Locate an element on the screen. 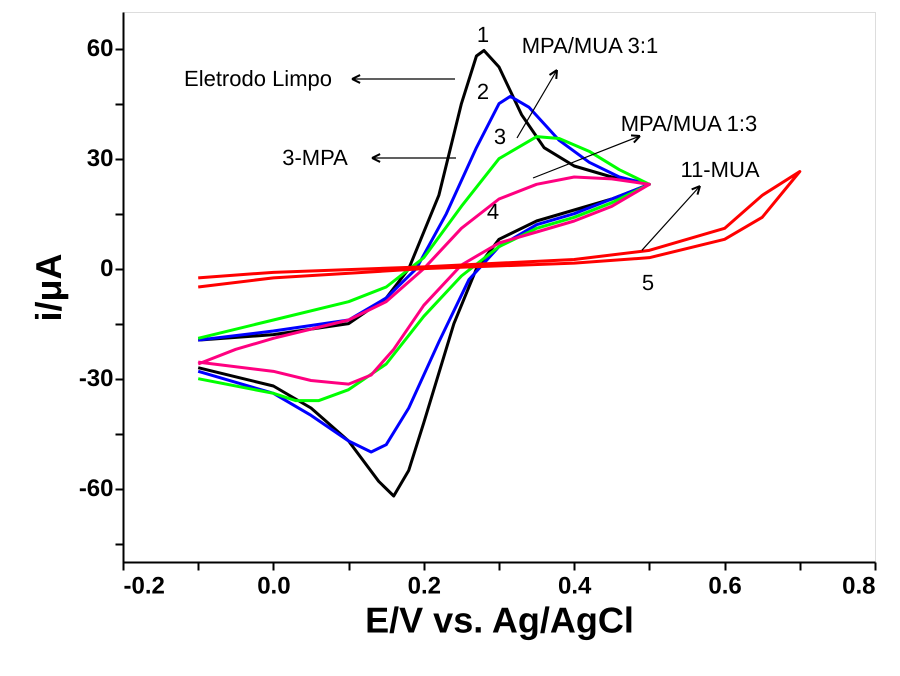  x-tick-label: 0.6 is located at coordinates (725, 586).